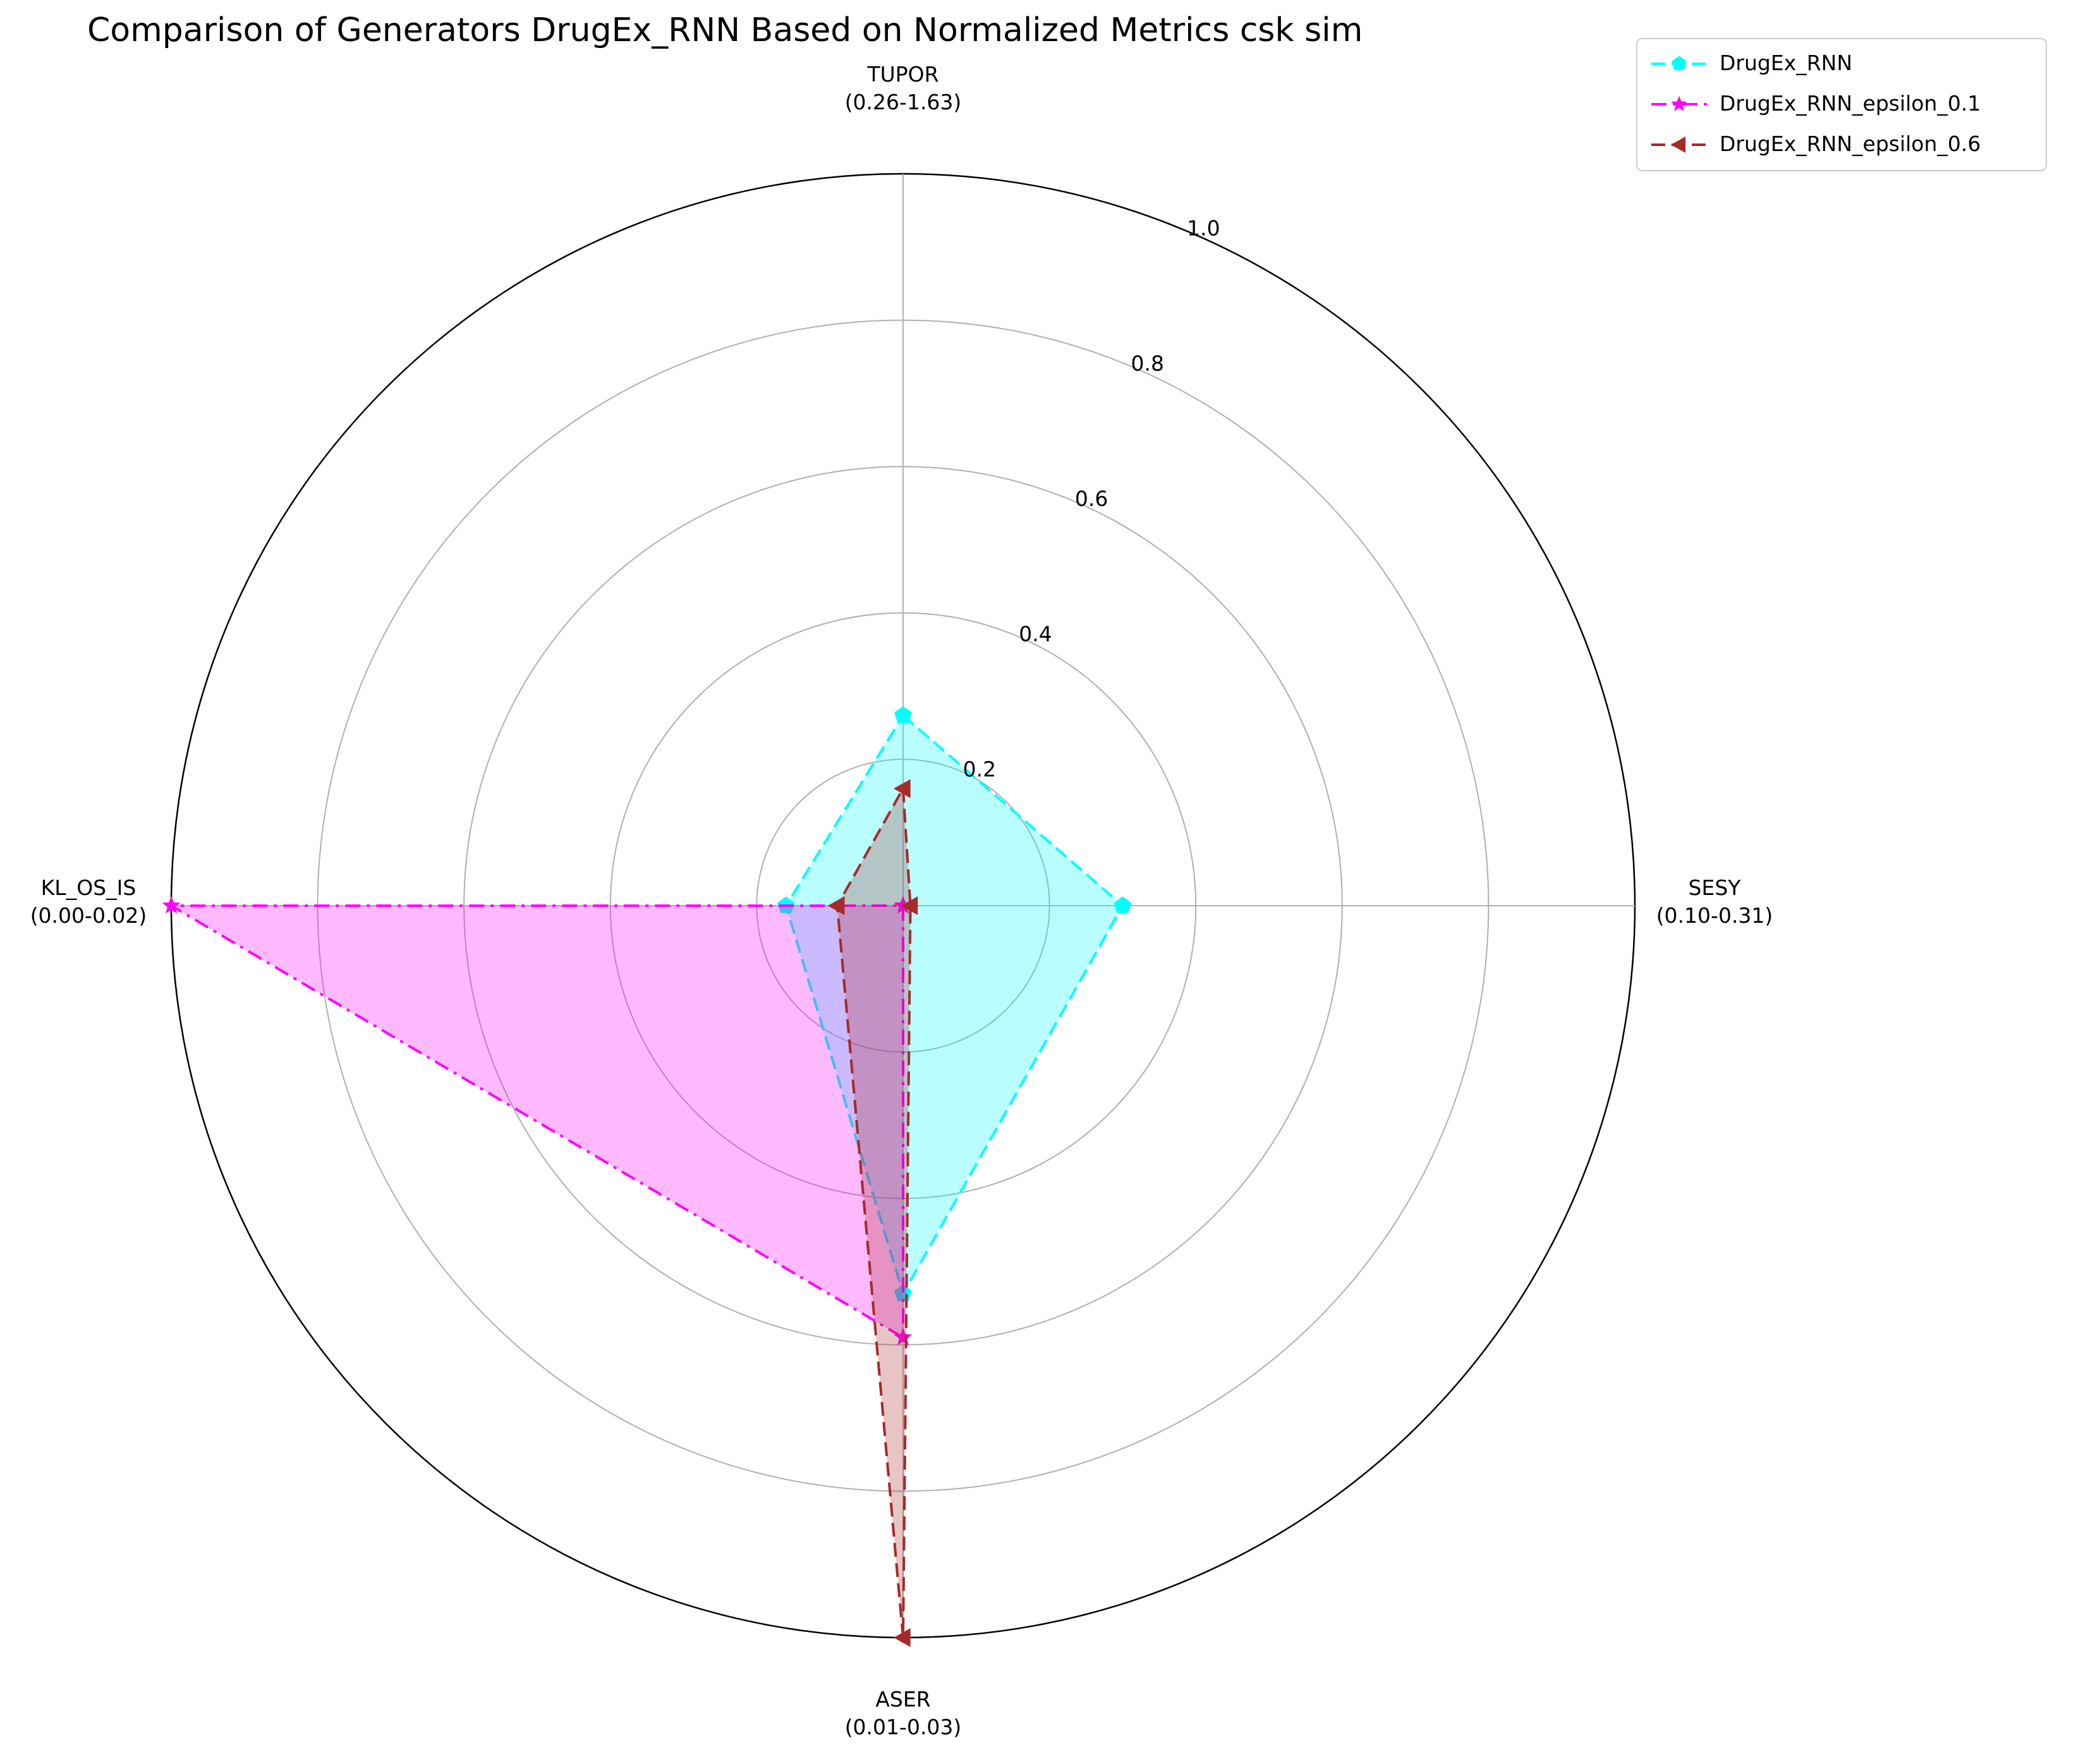 The width and height of the screenshot is (2076, 1764). I want to click on legend-item-drugex-rnn-epsilon-0-6: DrugEx_RNN_epsilon_0.6, so click(1841, 145).